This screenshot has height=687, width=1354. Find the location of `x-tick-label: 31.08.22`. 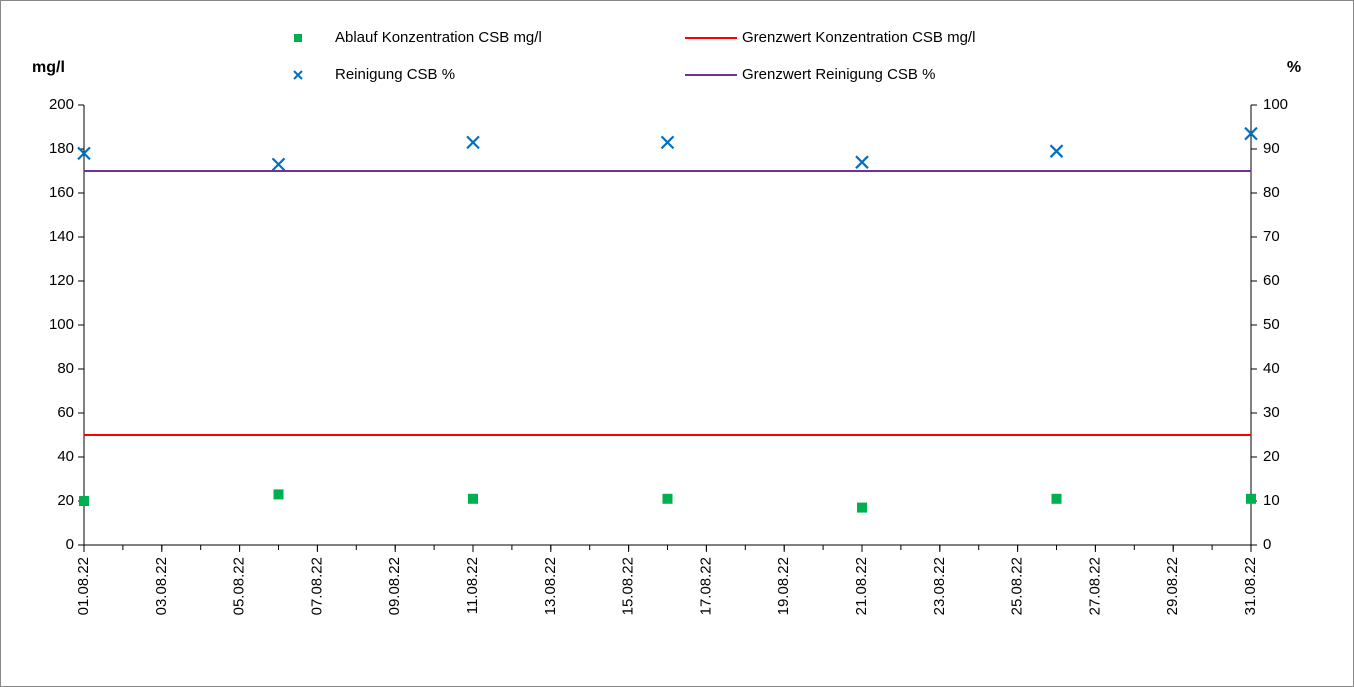

x-tick-label: 31.08.22 is located at coordinates (1250, 586).